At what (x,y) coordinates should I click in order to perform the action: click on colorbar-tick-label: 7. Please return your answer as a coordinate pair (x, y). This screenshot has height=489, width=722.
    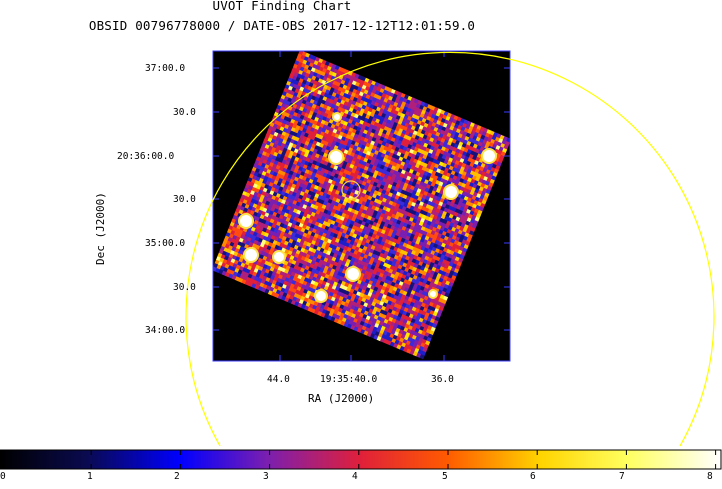
    Looking at the image, I should click on (622, 476).